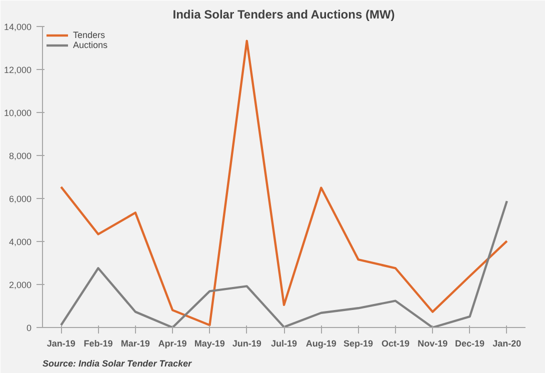 The width and height of the screenshot is (545, 373). I want to click on legend-label: Auctions, so click(90, 45).